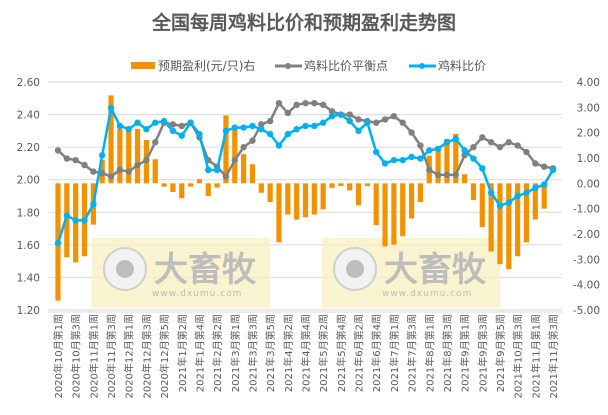 The width and height of the screenshot is (608, 415). What do you see at coordinates (146, 356) in the screenshot?
I see `x-tick-label: 2020年12月第3周` at bounding box center [146, 356].